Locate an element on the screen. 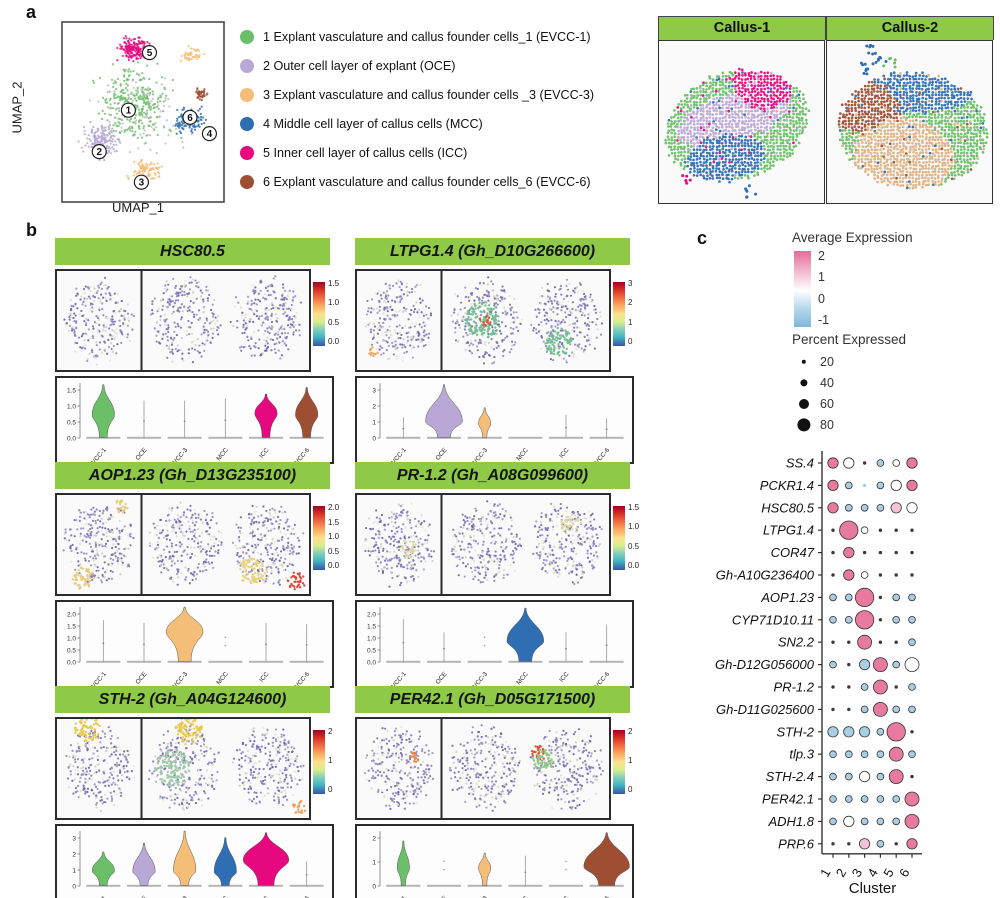 Image resolution: width=1000 pixels, height=898 pixels. colorbar-tick: 2.0 is located at coordinates (334, 507).